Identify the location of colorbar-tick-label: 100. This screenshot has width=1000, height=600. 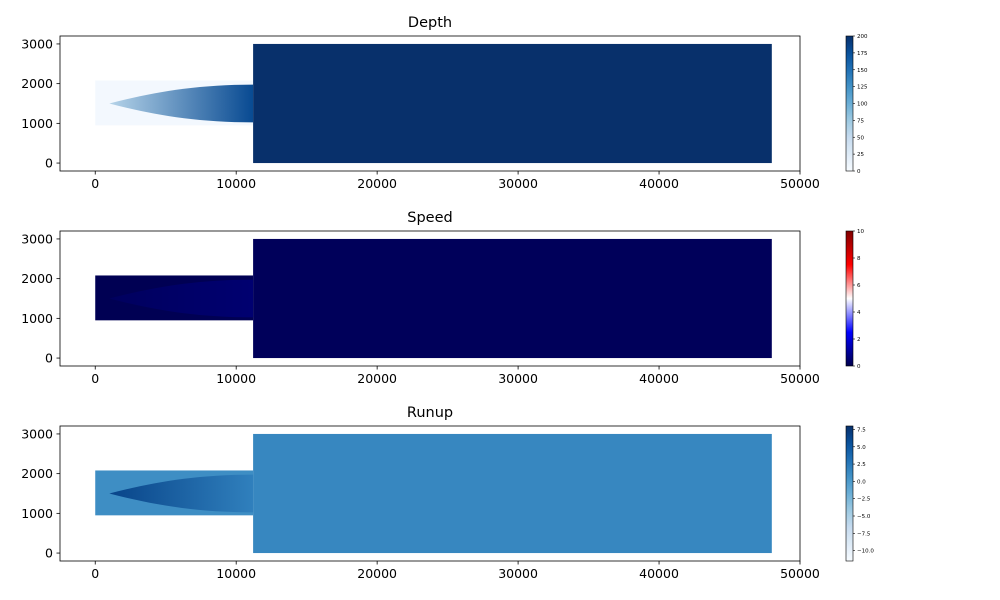
(862, 105).